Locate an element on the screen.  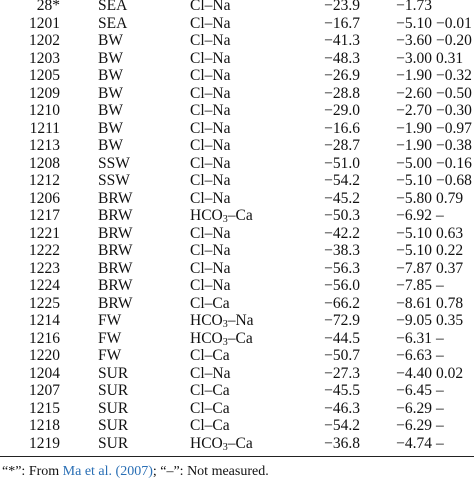
delta-d-cell: −45.2 is located at coordinates (342, 198).